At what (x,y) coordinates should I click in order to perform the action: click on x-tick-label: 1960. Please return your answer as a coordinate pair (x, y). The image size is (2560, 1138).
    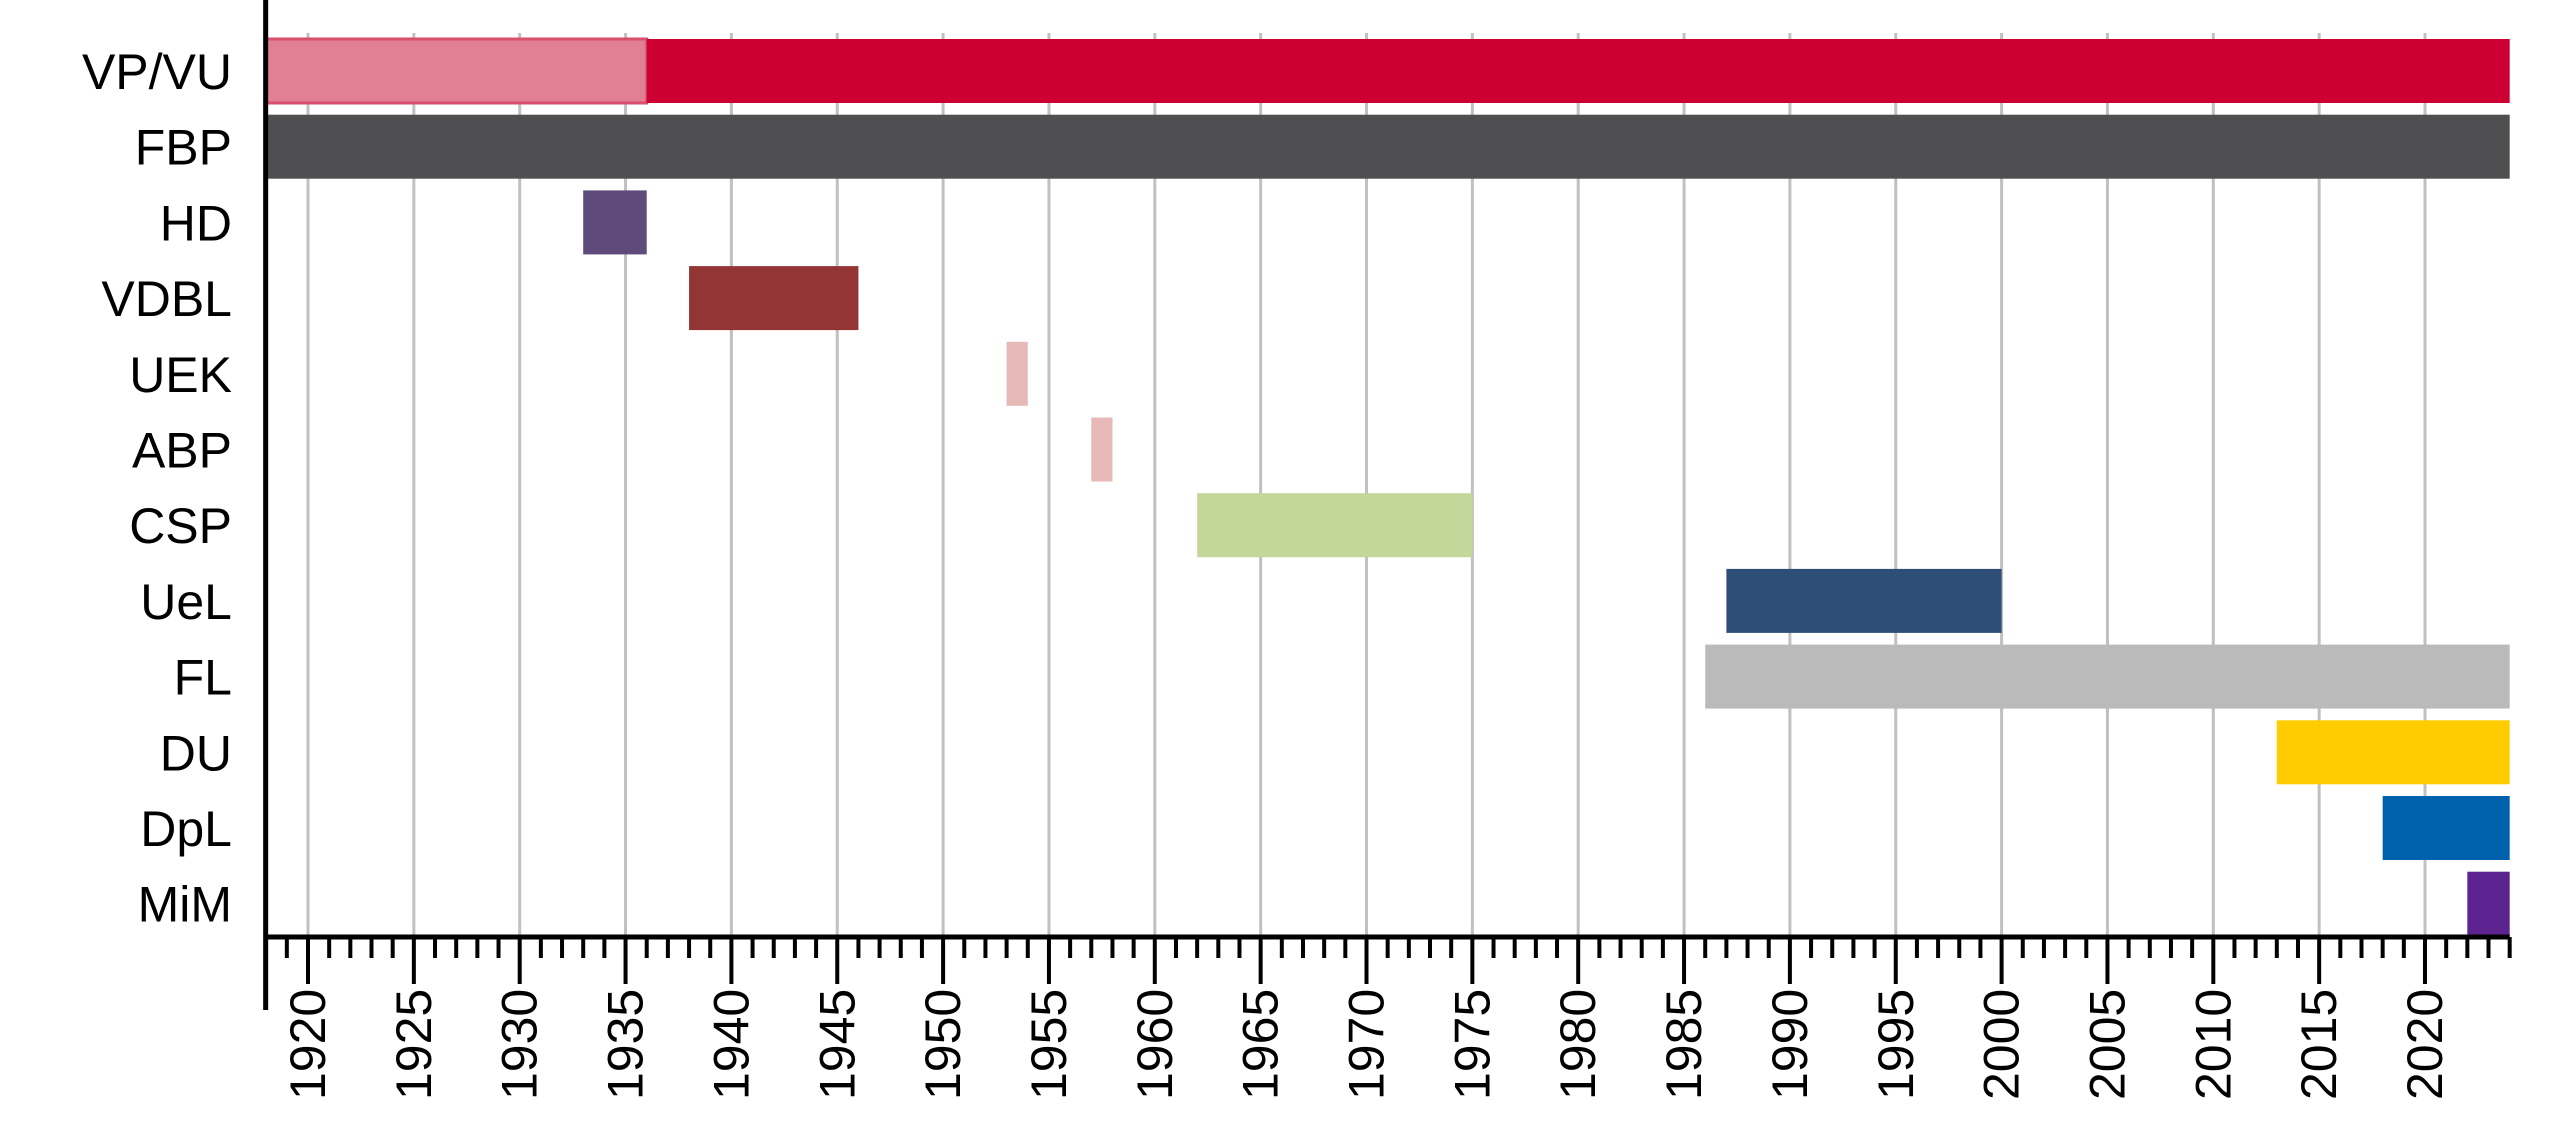
    Looking at the image, I should click on (1155, 1044).